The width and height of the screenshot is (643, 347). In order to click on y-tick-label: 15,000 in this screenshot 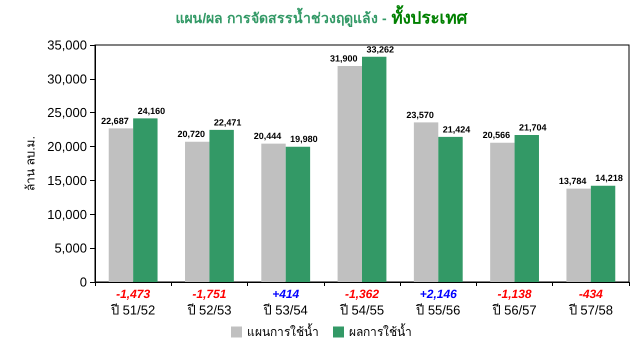, I will do `click(67, 180)`.